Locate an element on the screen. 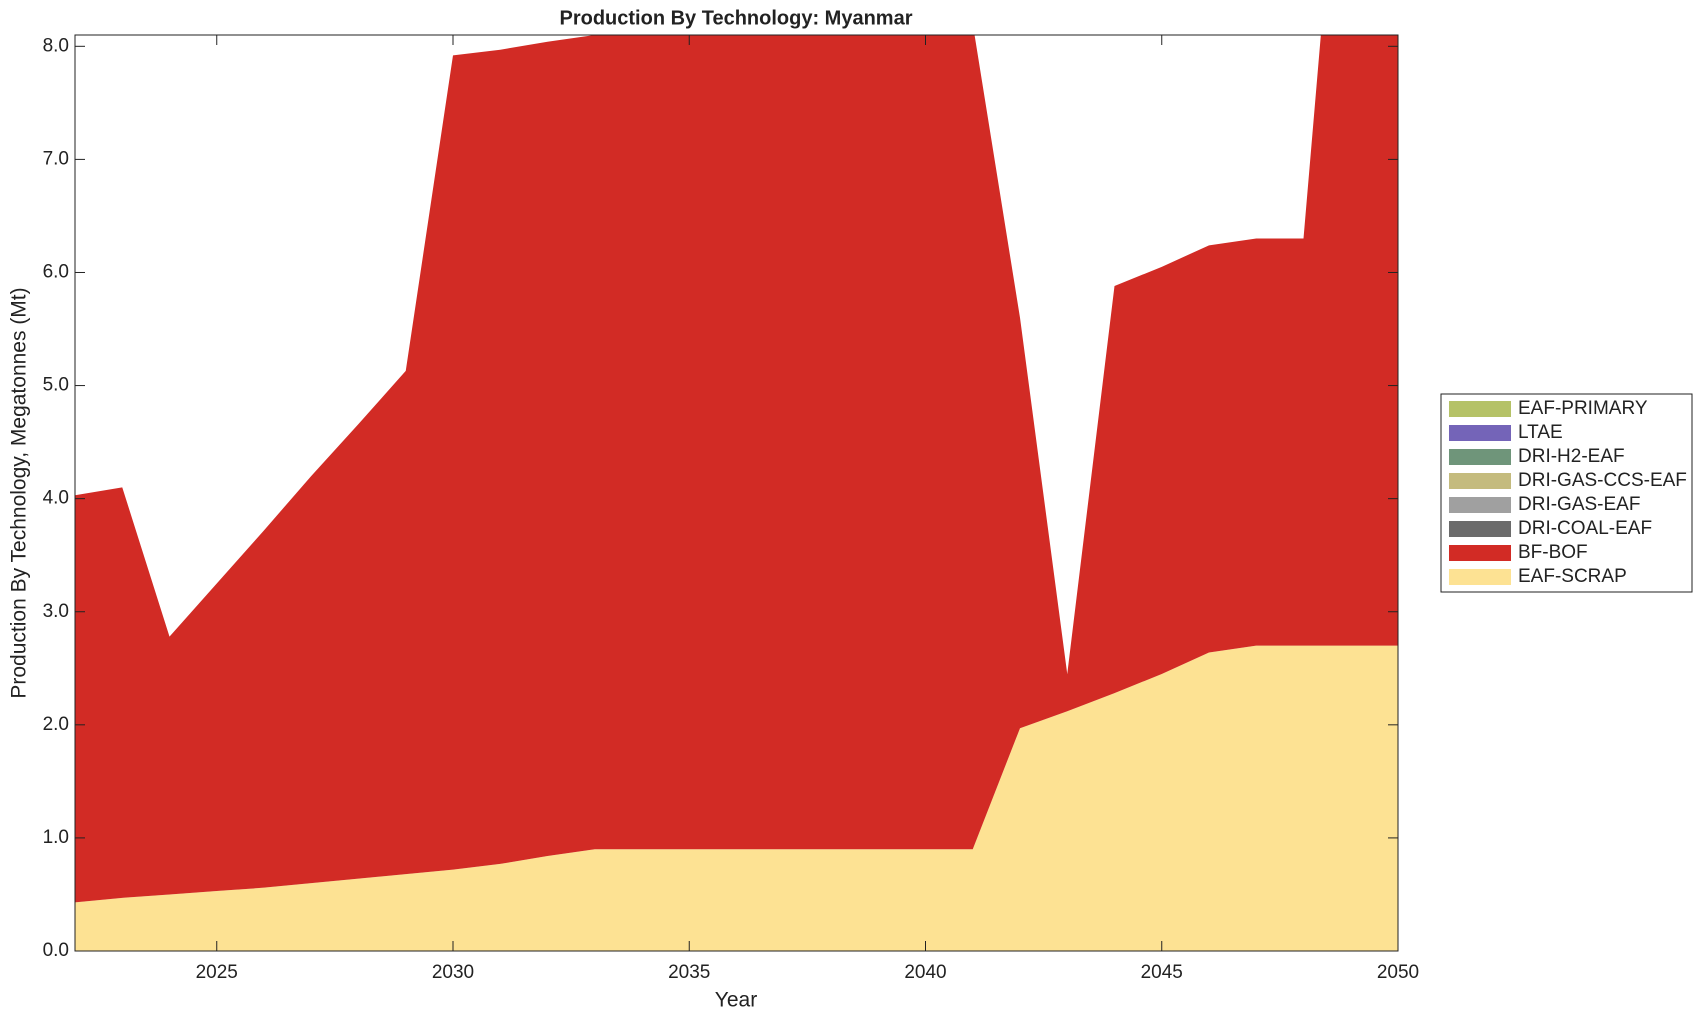 The width and height of the screenshot is (1703, 1020). y-tick-label: 1.0 is located at coordinates (56, 837).